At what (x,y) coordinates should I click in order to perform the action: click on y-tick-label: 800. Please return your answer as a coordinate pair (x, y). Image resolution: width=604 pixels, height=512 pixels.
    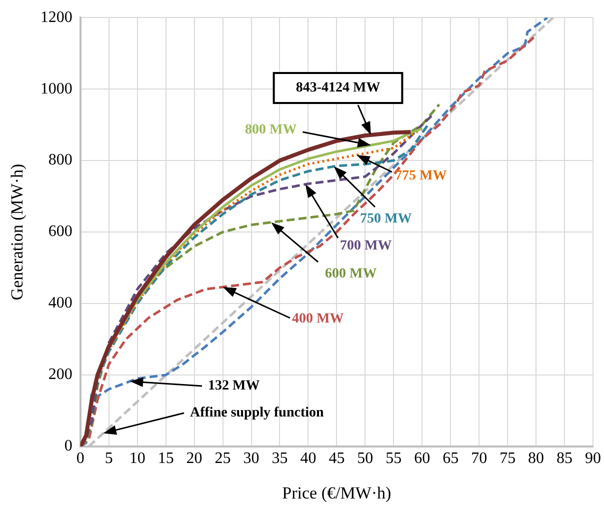
    Looking at the image, I should click on (60, 160).